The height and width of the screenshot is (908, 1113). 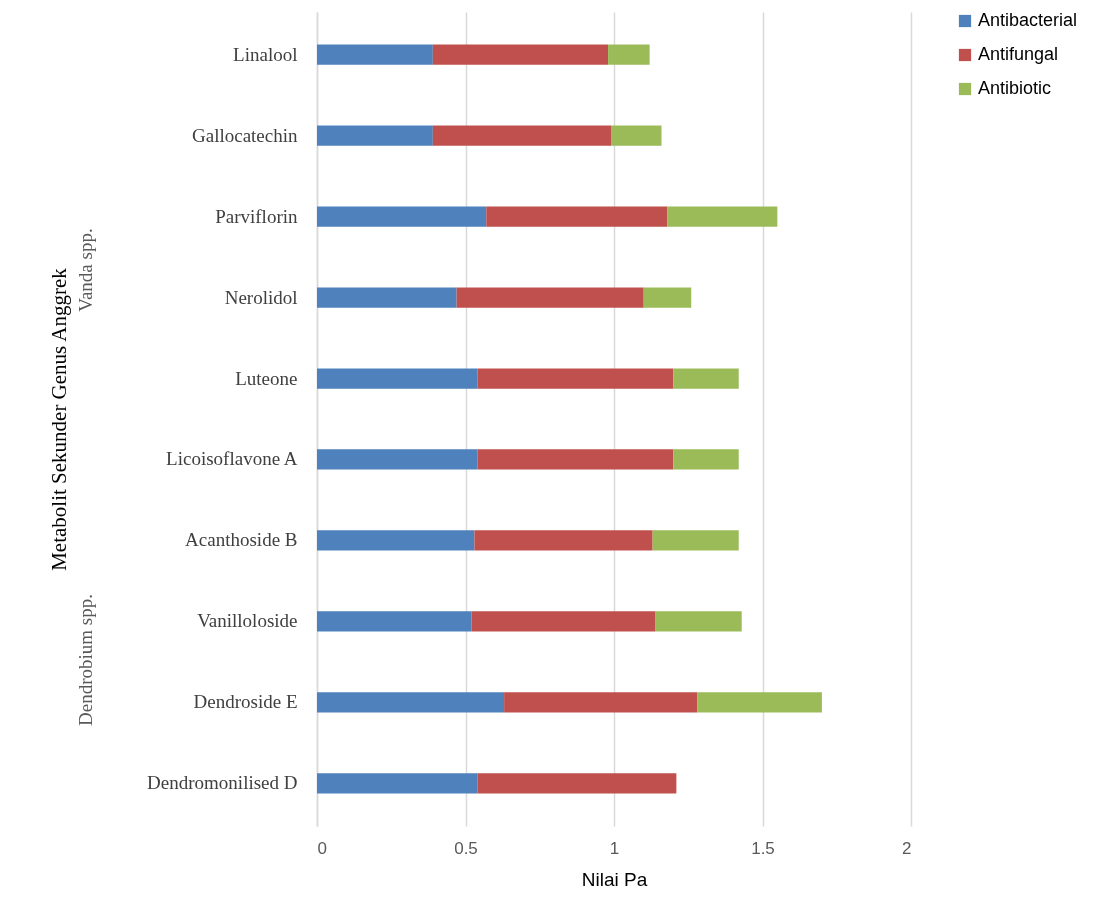 What do you see at coordinates (266, 378) in the screenshot?
I see `y-tick-label: Luteone` at bounding box center [266, 378].